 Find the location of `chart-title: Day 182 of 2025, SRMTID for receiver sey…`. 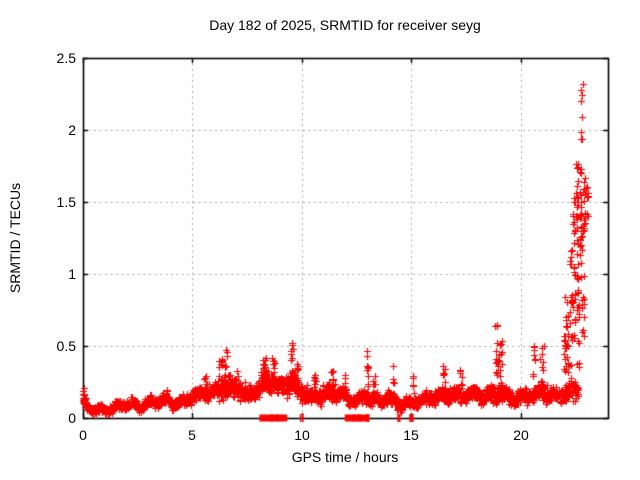

chart-title: Day 182 of 2025, SRMTID for receiver sey… is located at coordinates (345, 25).